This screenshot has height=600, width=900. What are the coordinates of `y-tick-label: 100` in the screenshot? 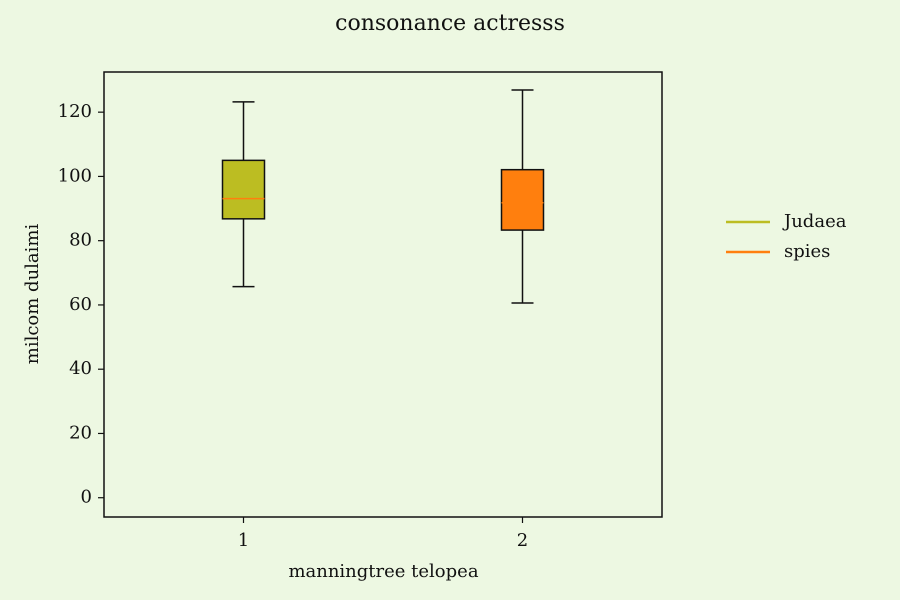 It's located at (75, 175).